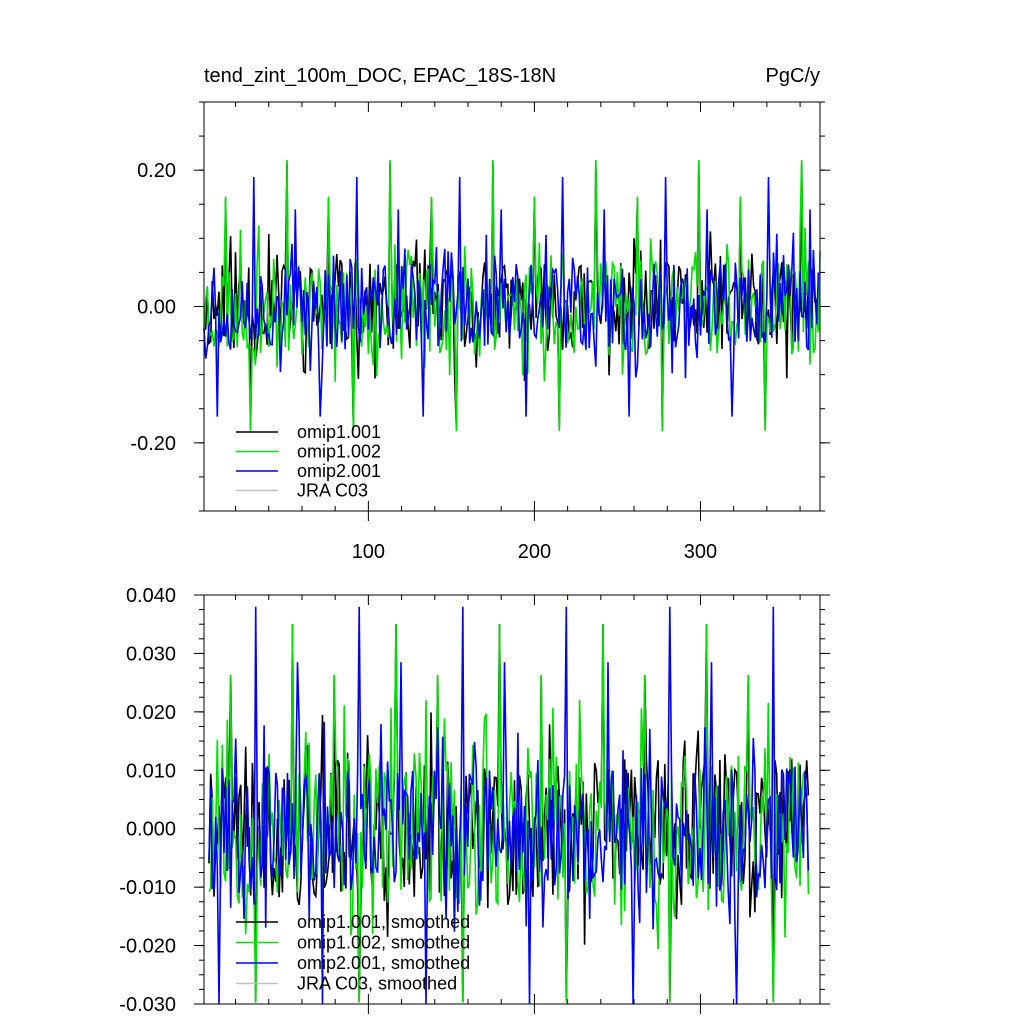  I want to click on legend-label: JRA C03, smoothed, so click(377, 984).